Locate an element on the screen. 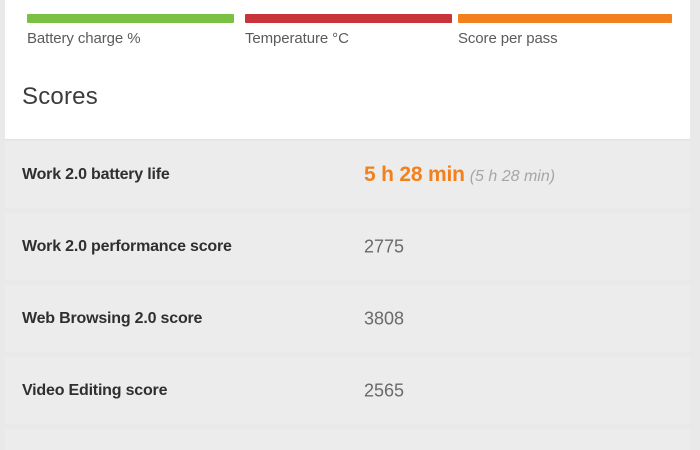  score-row-value: 2775 is located at coordinates (384, 246).